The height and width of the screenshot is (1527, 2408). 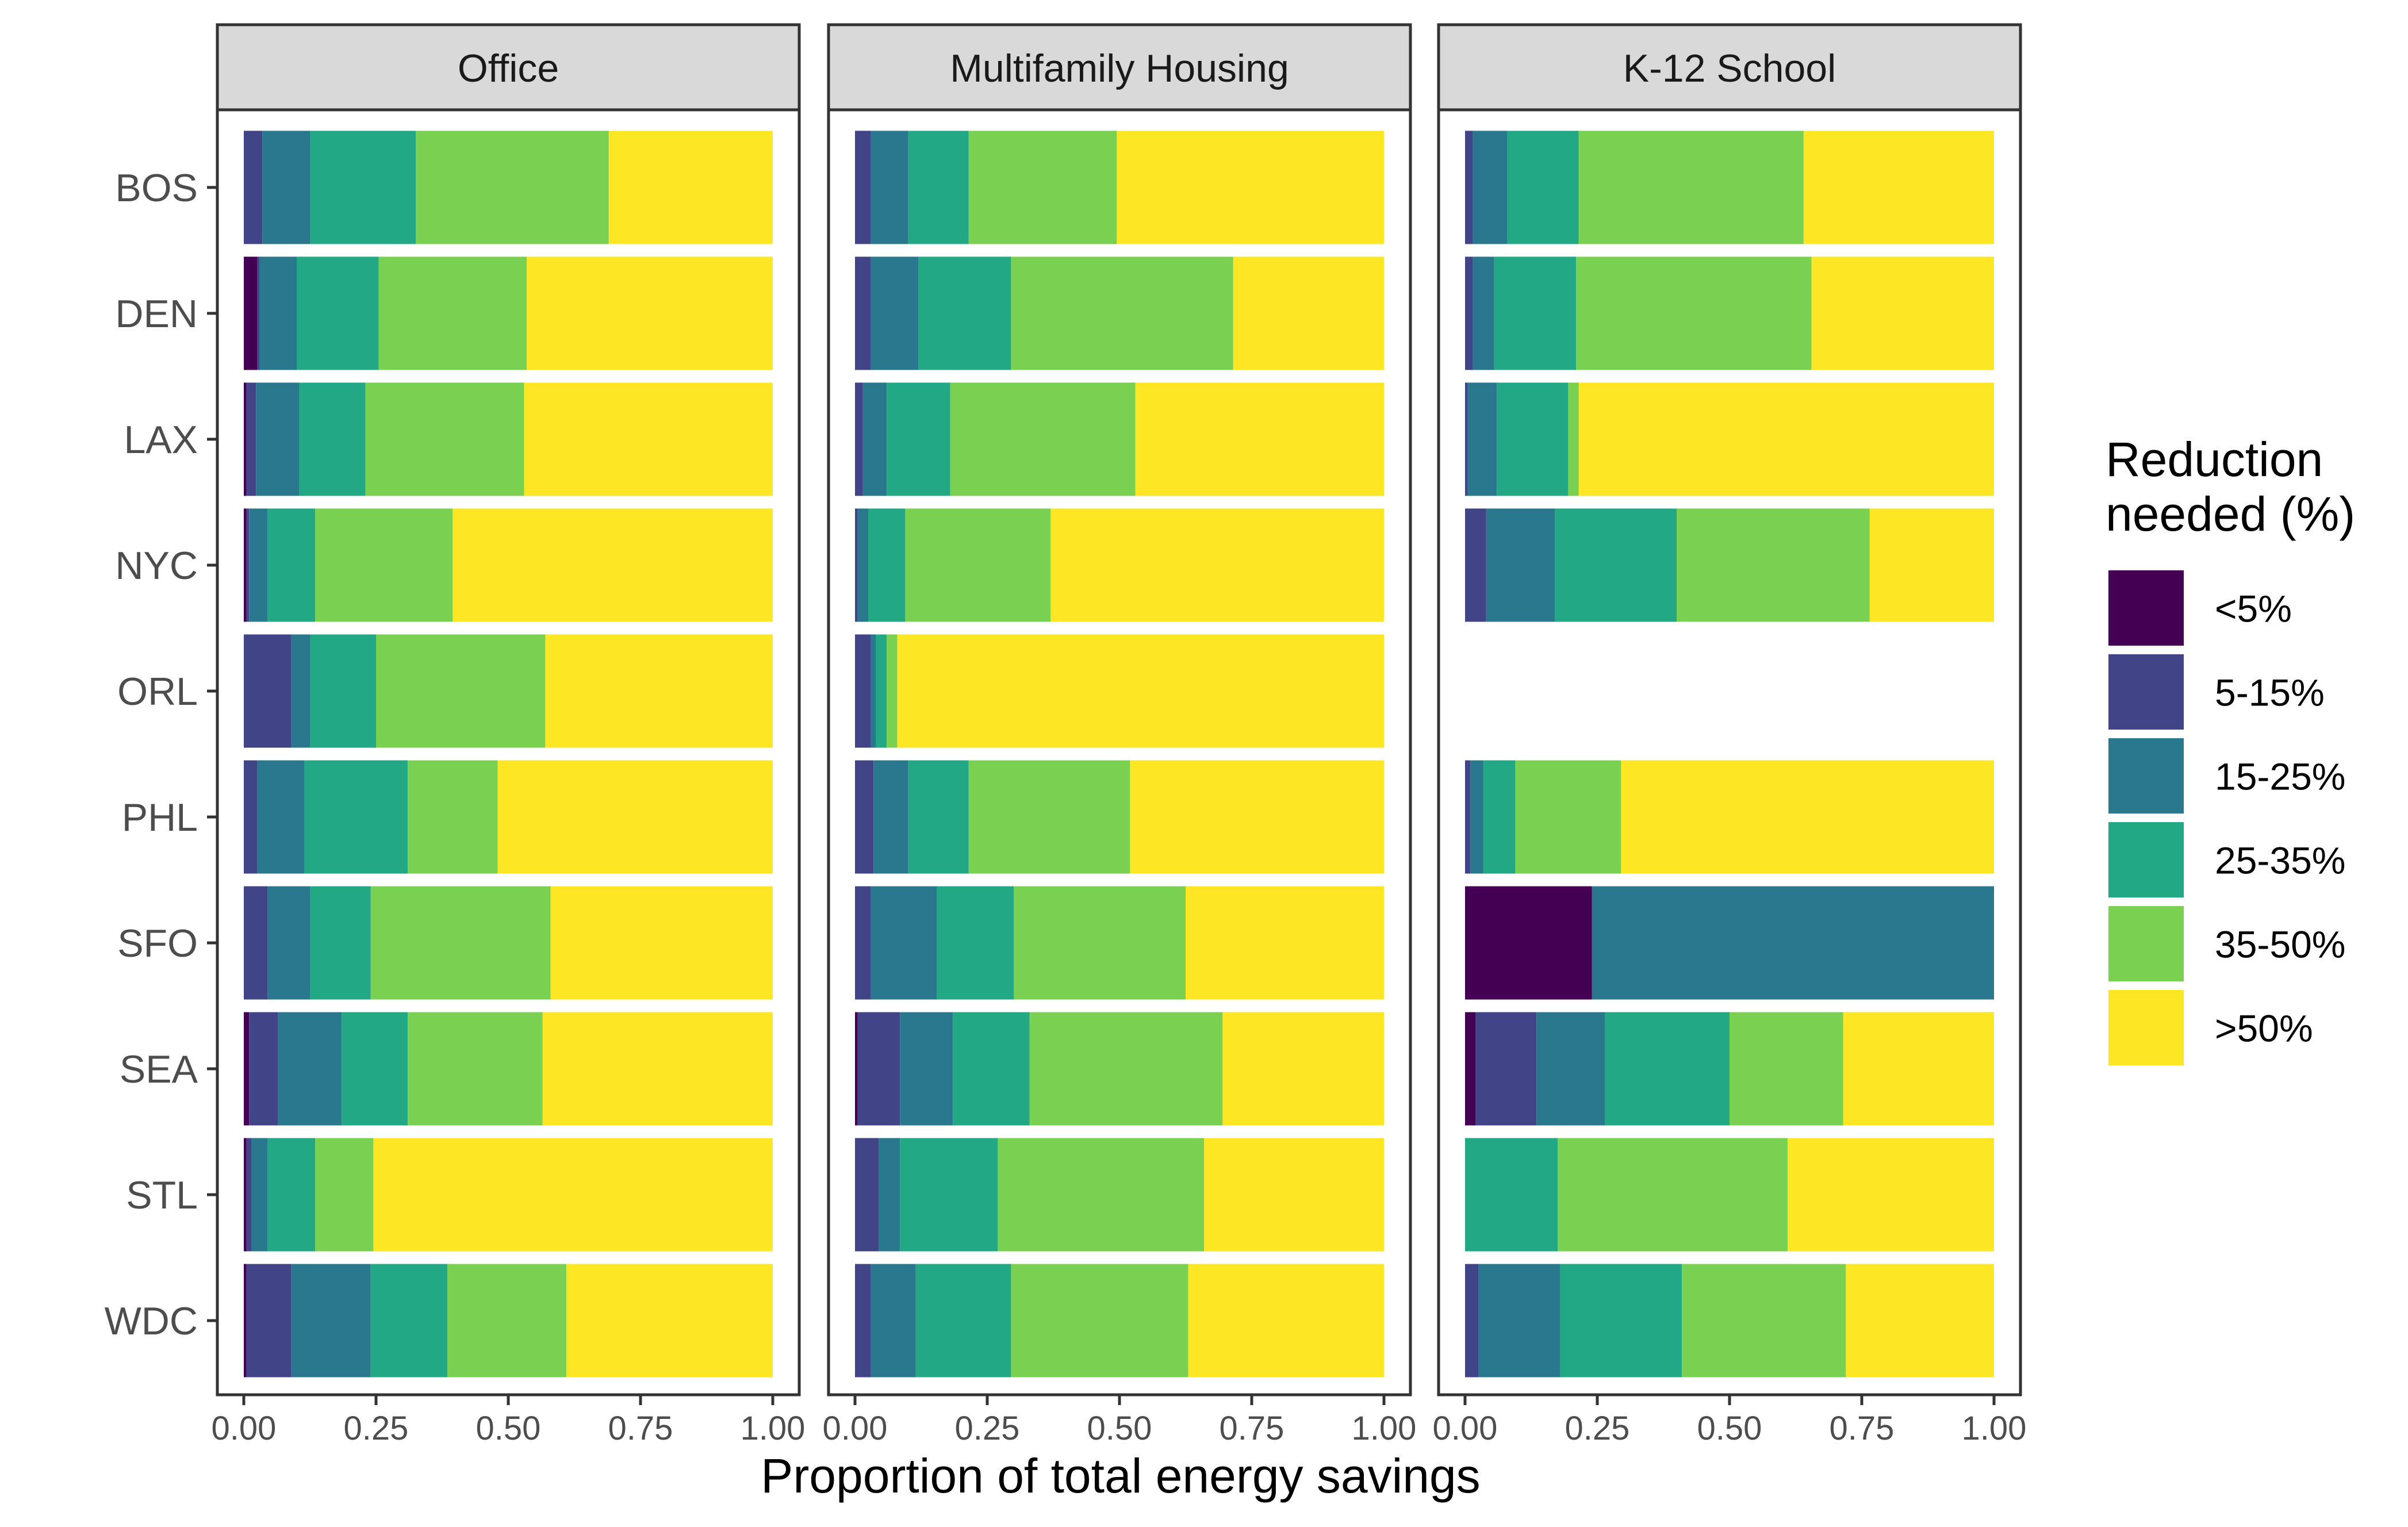 What do you see at coordinates (2280, 776) in the screenshot?
I see `legend-label: 15-25%` at bounding box center [2280, 776].